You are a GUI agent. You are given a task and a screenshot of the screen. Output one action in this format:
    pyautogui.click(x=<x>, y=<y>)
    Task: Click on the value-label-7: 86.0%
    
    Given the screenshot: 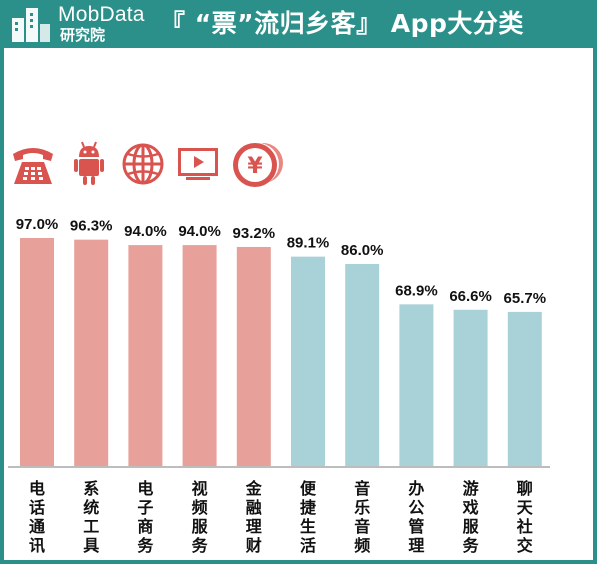 What is the action you would take?
    pyautogui.click(x=362, y=250)
    